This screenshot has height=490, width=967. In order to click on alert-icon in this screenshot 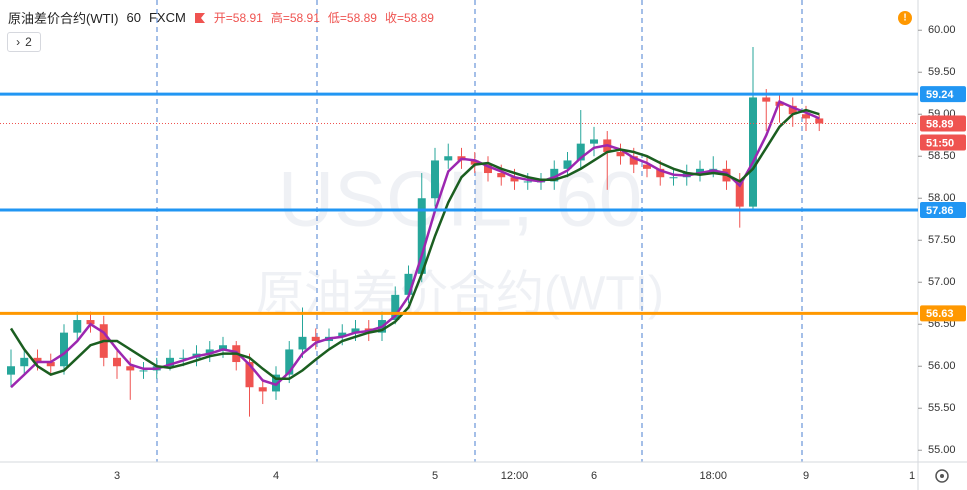, I will do `click(905, 18)`.